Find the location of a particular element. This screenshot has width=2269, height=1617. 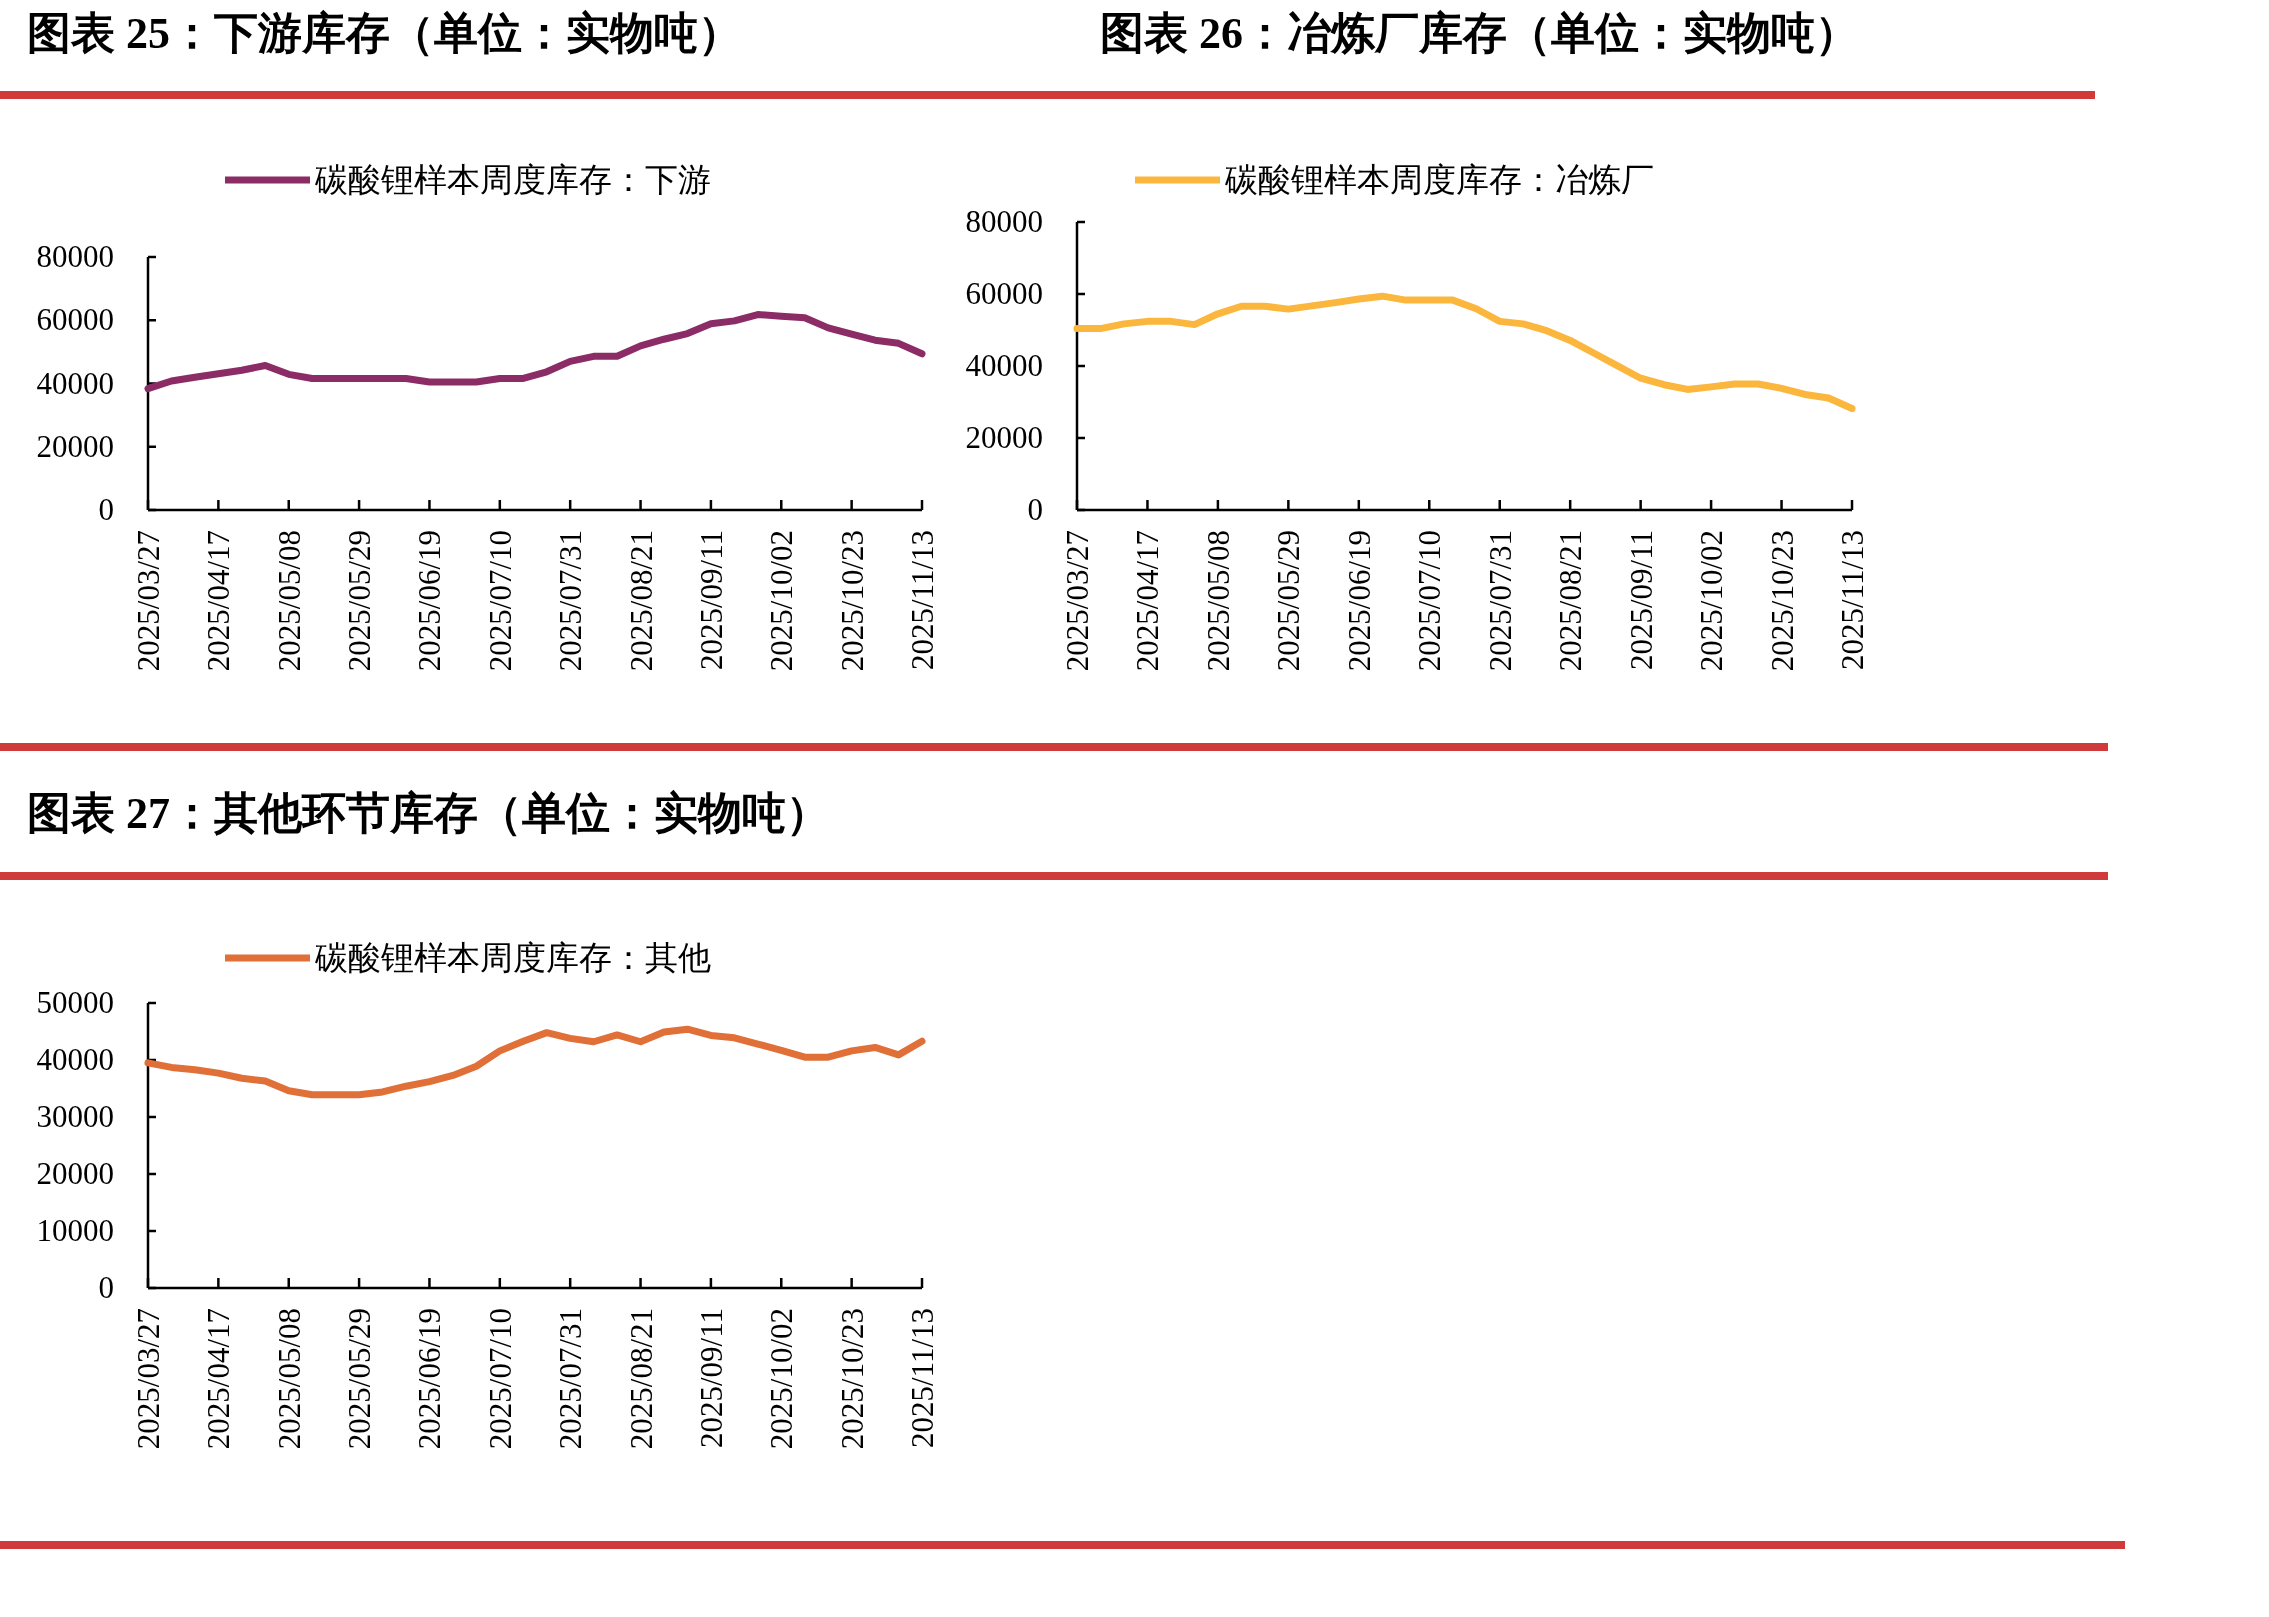

legend: 碳酸锂样本周度库存：其他 is located at coordinates (468, 958).